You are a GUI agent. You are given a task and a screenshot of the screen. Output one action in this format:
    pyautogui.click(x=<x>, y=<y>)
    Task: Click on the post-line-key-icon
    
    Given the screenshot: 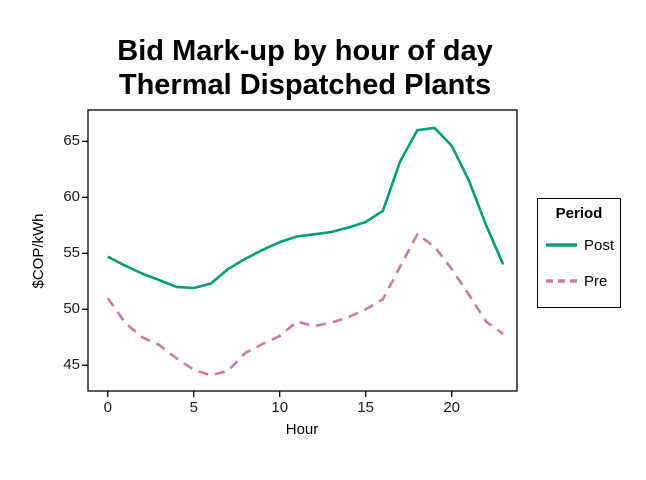 What is the action you would take?
    pyautogui.click(x=561, y=245)
    